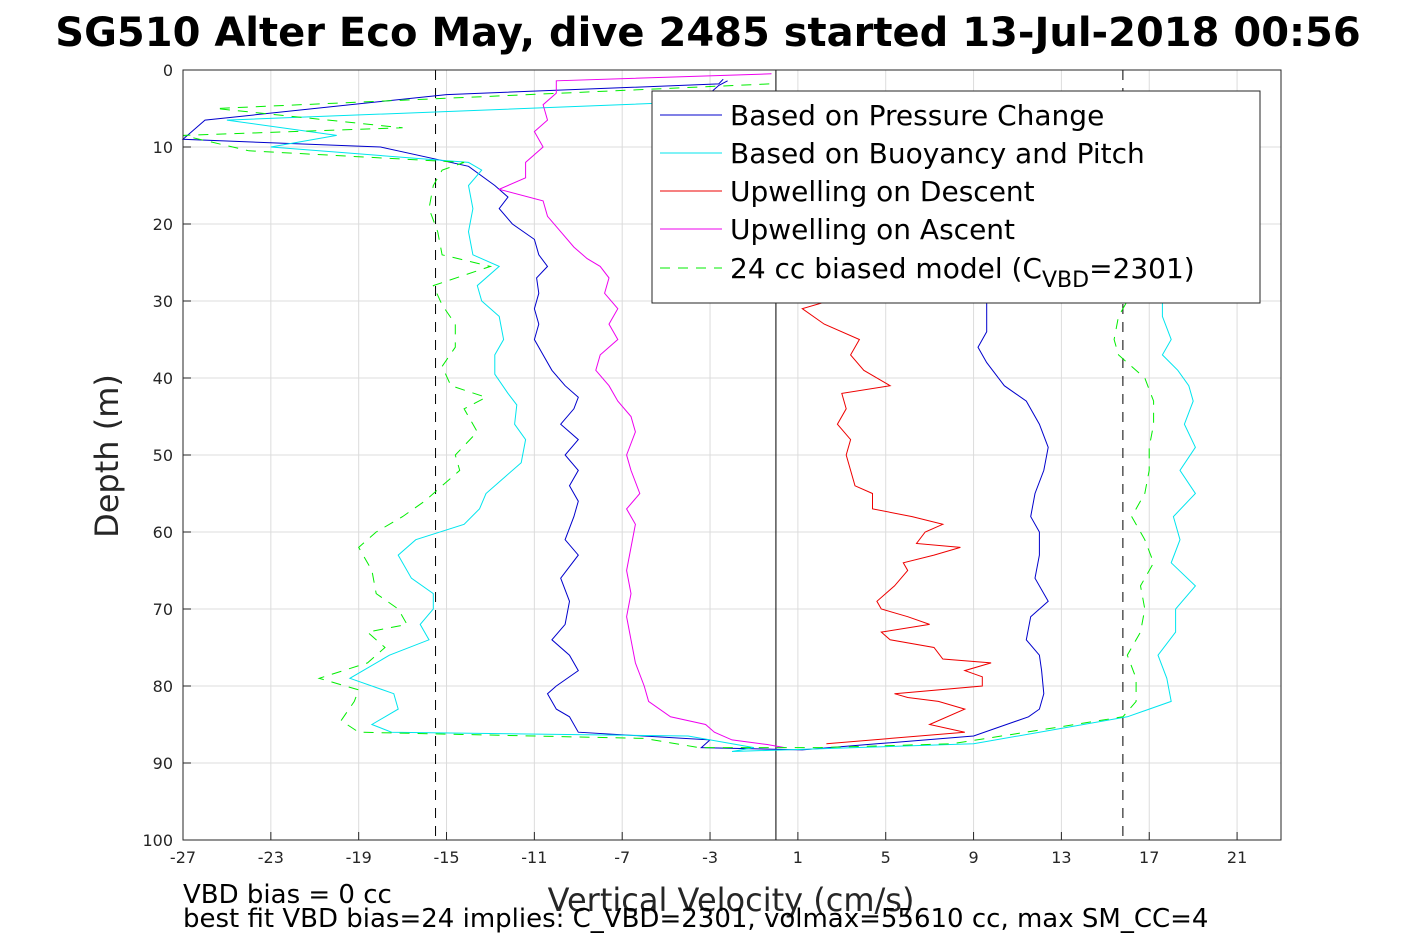 Image resolution: width=1417 pixels, height=945 pixels. I want to click on x-tick-label: 5, so click(886, 857).